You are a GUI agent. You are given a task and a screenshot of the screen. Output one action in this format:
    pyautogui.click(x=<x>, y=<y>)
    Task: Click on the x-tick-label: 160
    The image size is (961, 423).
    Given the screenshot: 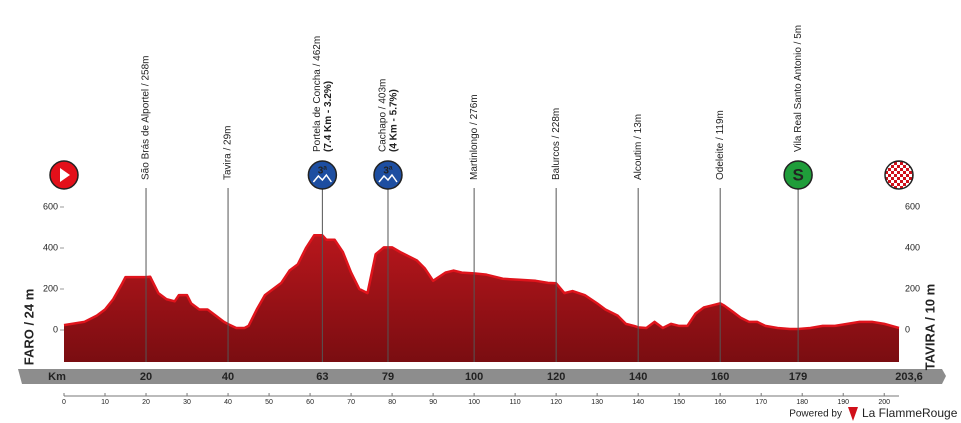 What is the action you would take?
    pyautogui.click(x=720, y=402)
    